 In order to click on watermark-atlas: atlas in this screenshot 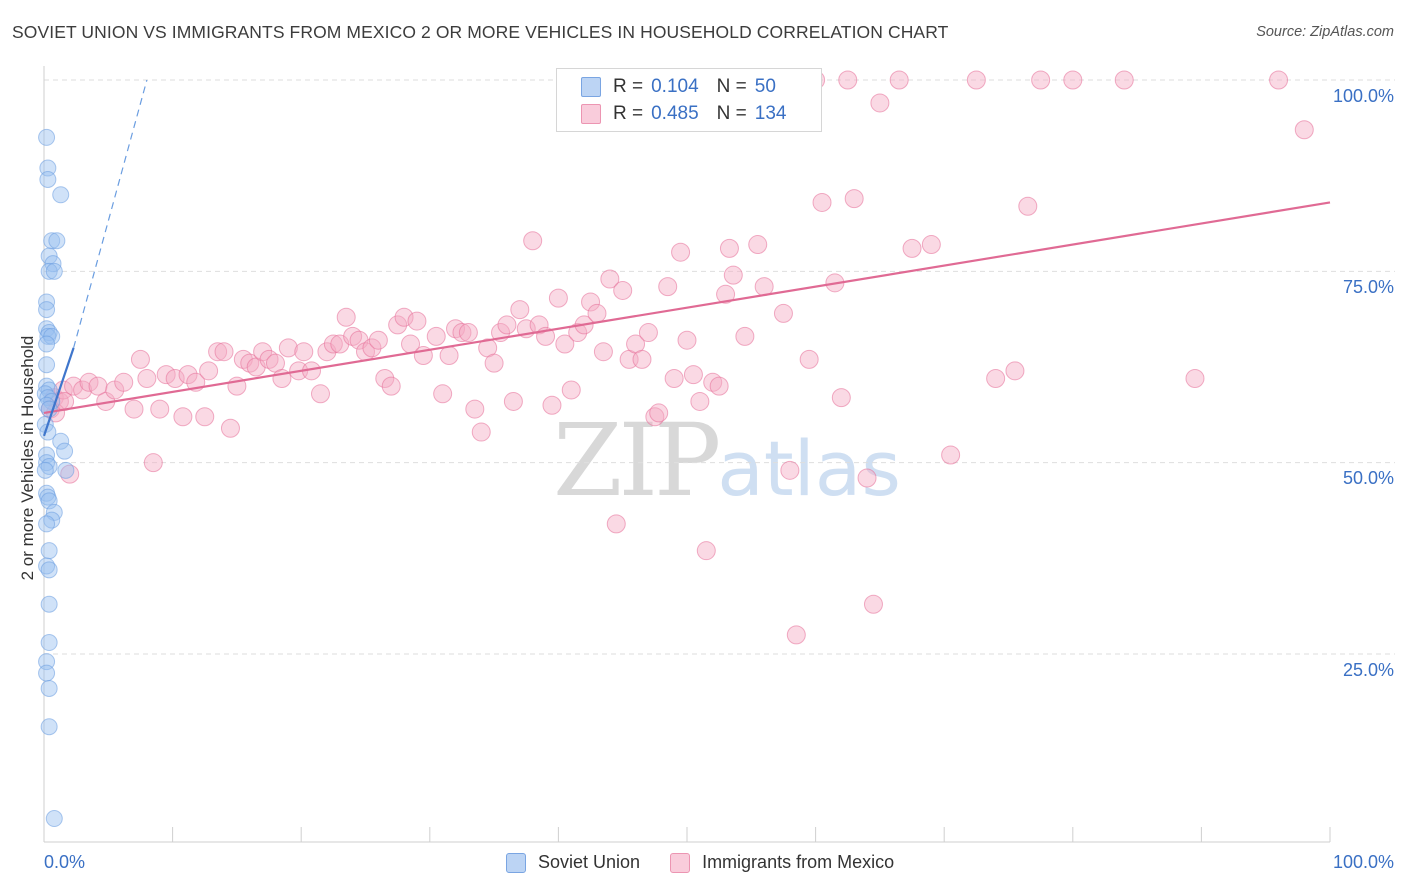, I will do `click(809, 468)`.